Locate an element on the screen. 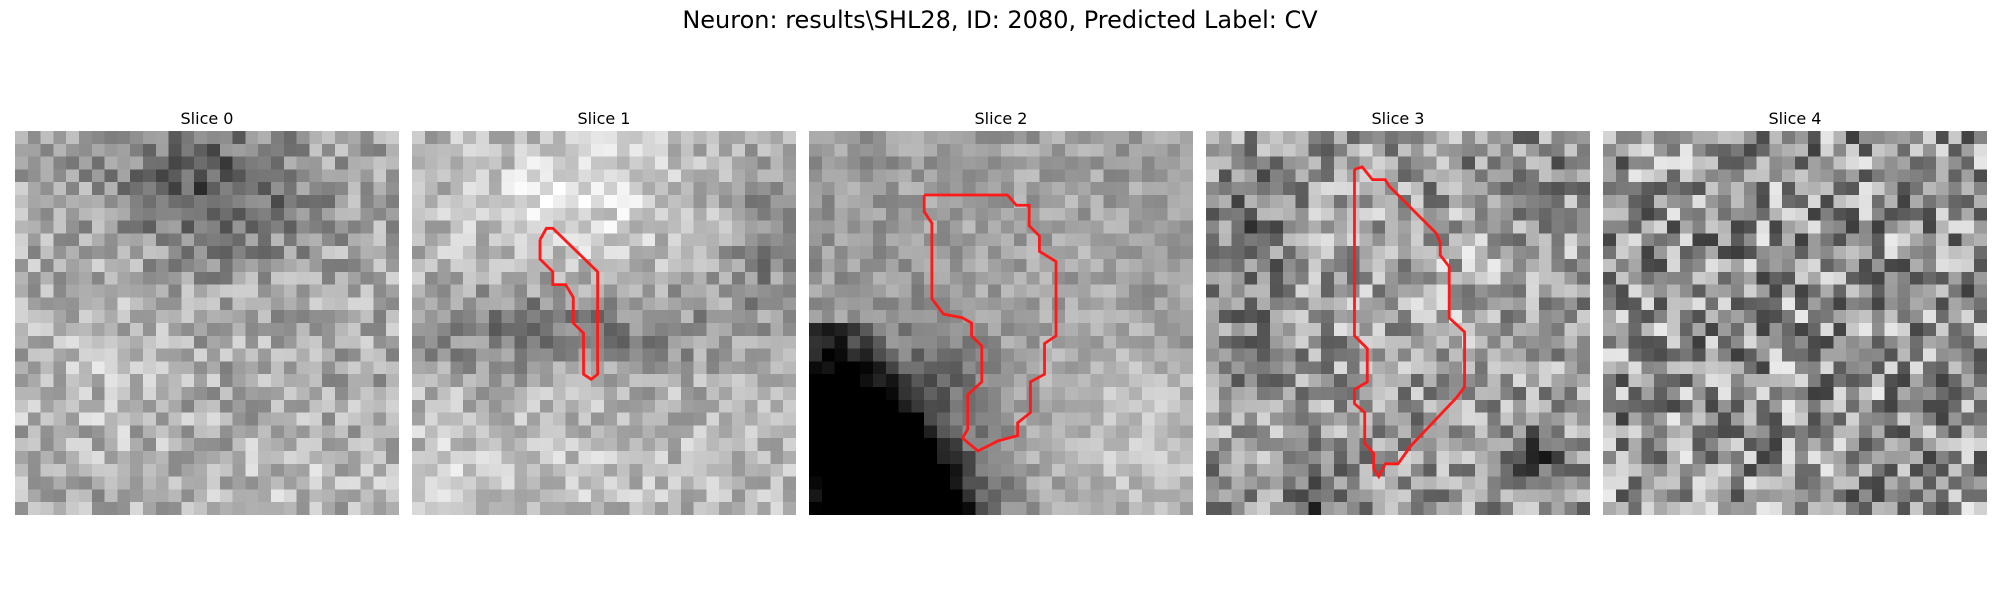  slice-panel-1: Slice 1 is located at coordinates (604, 312).